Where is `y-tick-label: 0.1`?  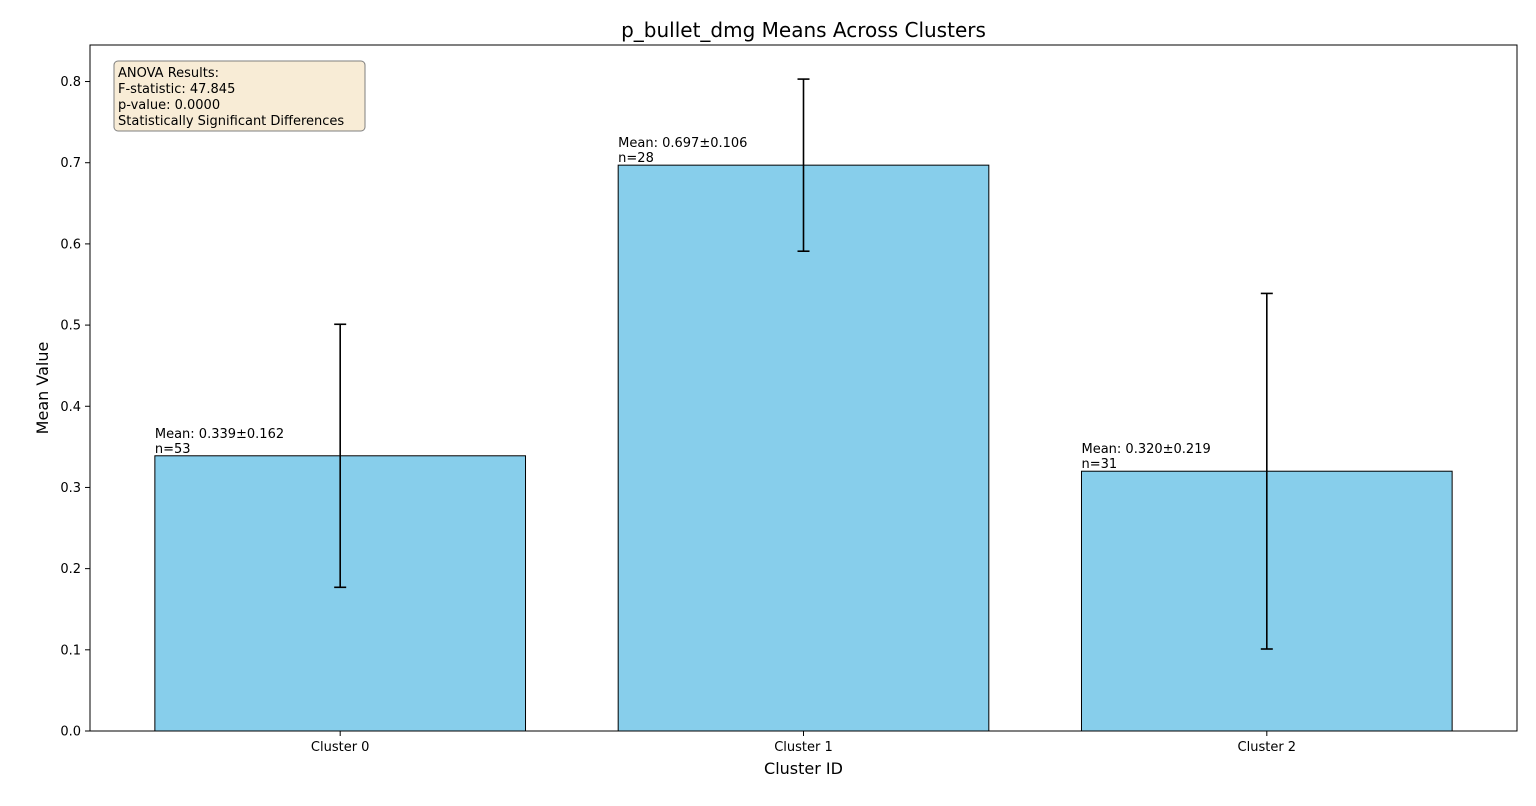
y-tick-label: 0.1 is located at coordinates (70, 650).